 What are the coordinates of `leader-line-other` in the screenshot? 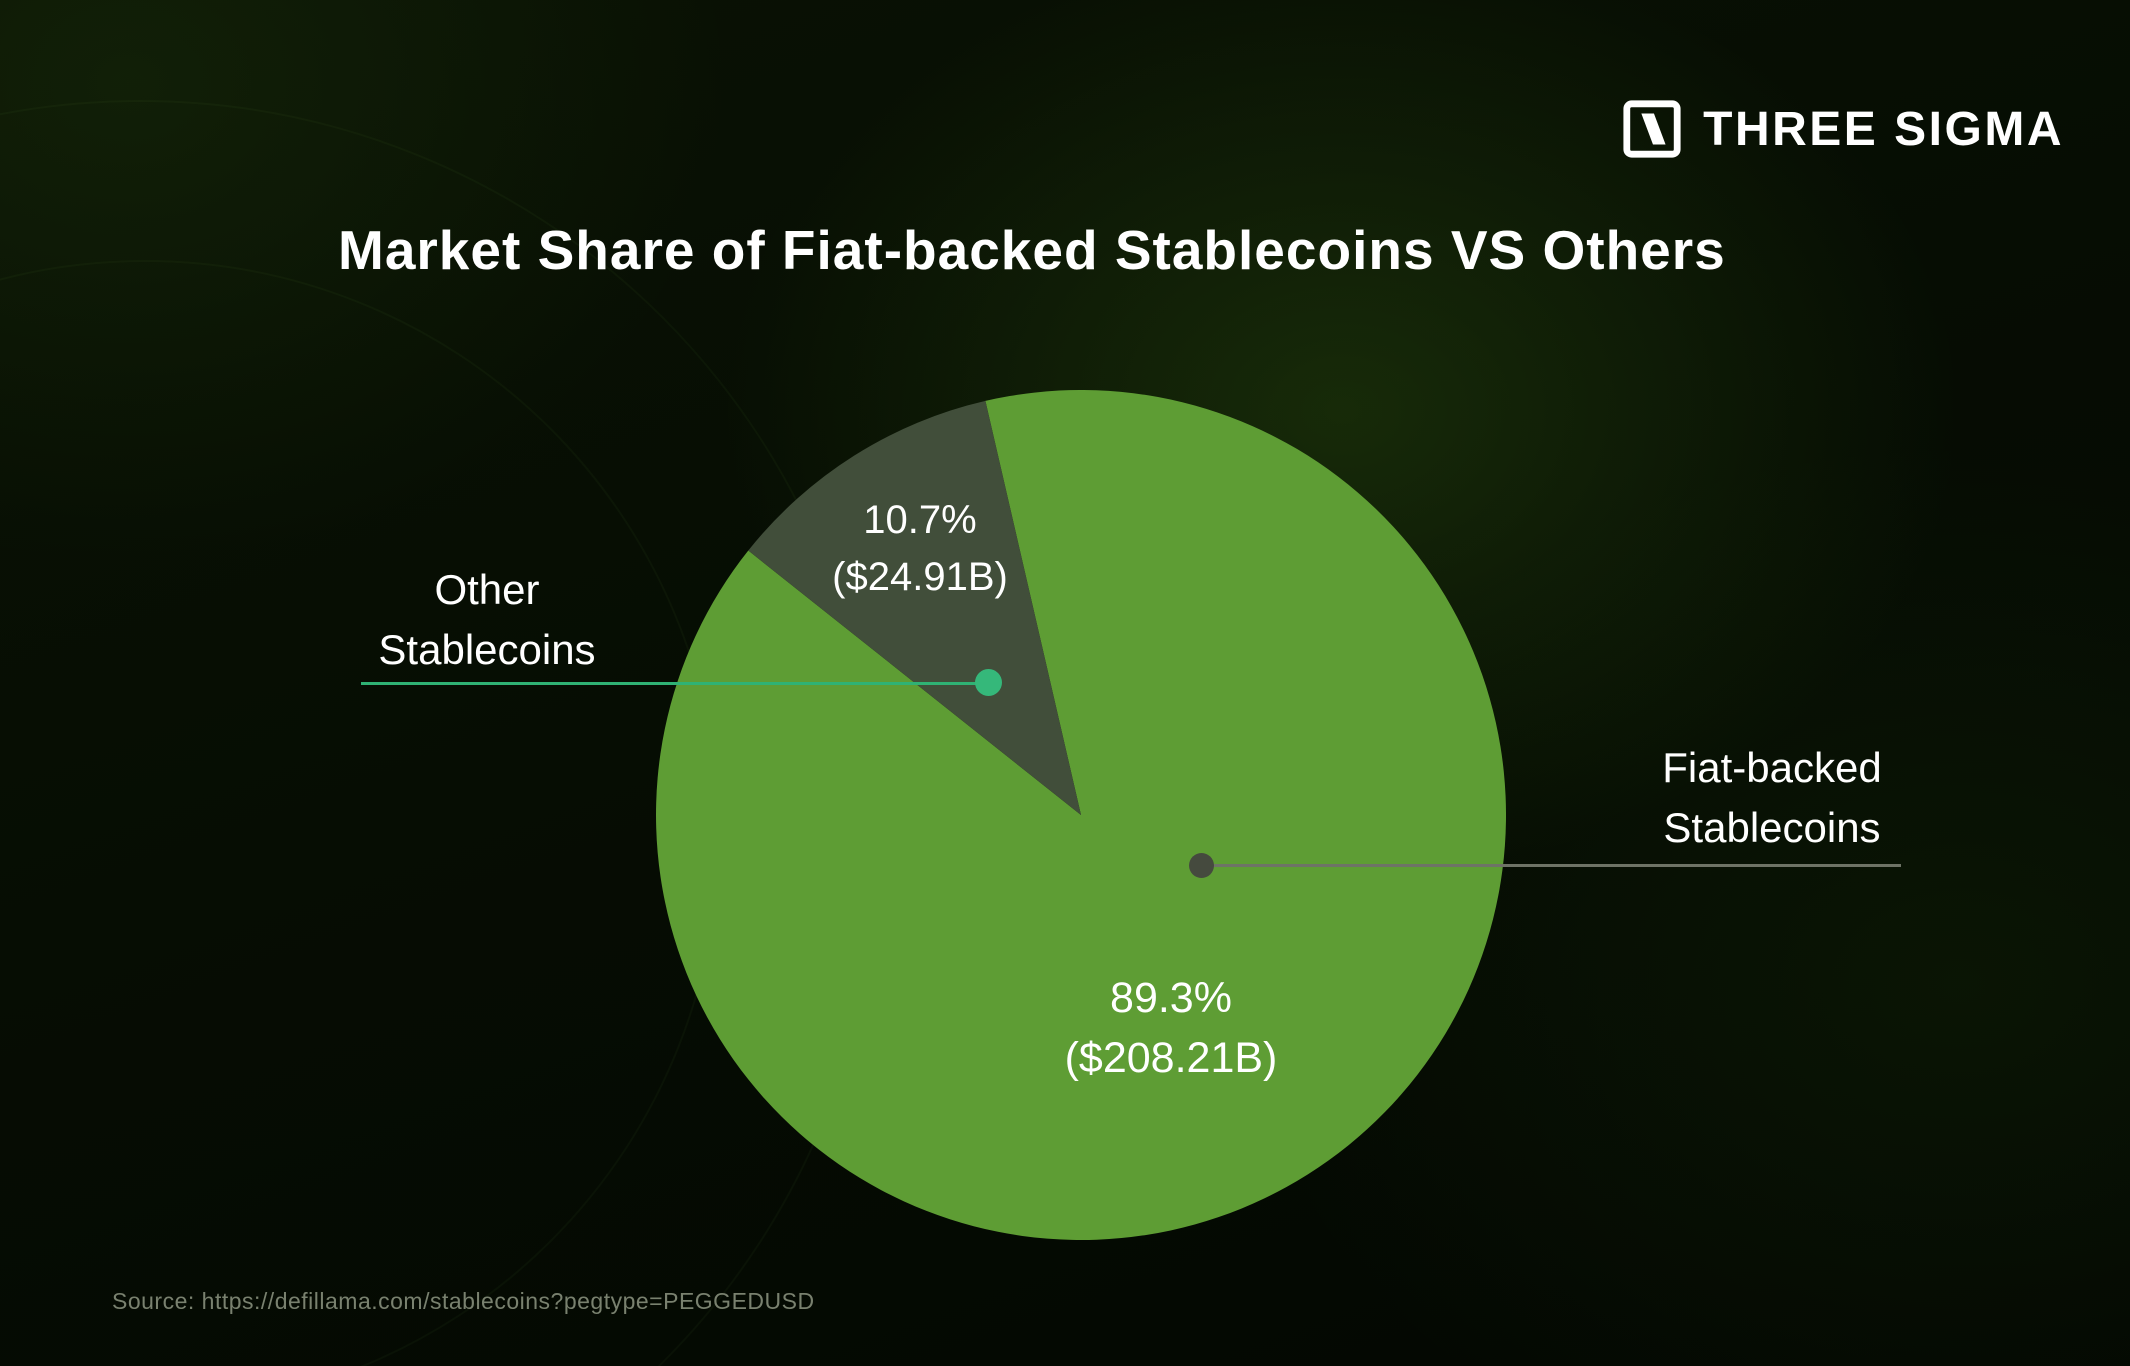 It's located at (675, 683).